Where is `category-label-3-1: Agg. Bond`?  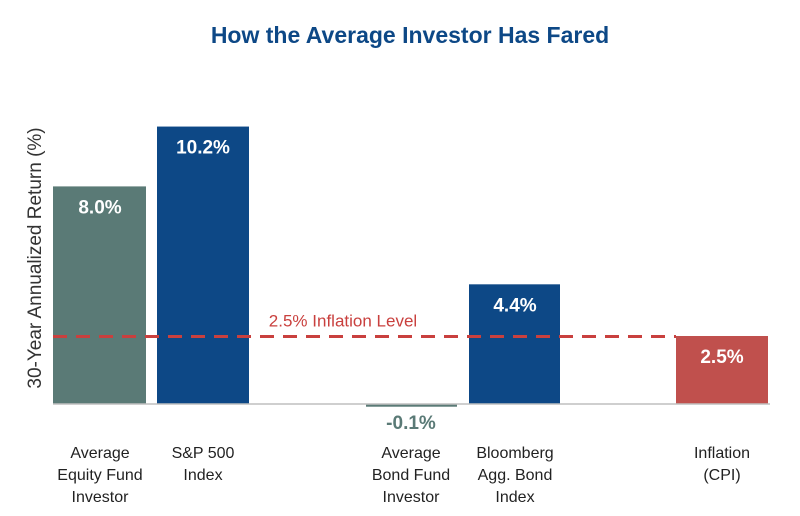
category-label-3-1: Agg. Bond is located at coordinates (515, 475).